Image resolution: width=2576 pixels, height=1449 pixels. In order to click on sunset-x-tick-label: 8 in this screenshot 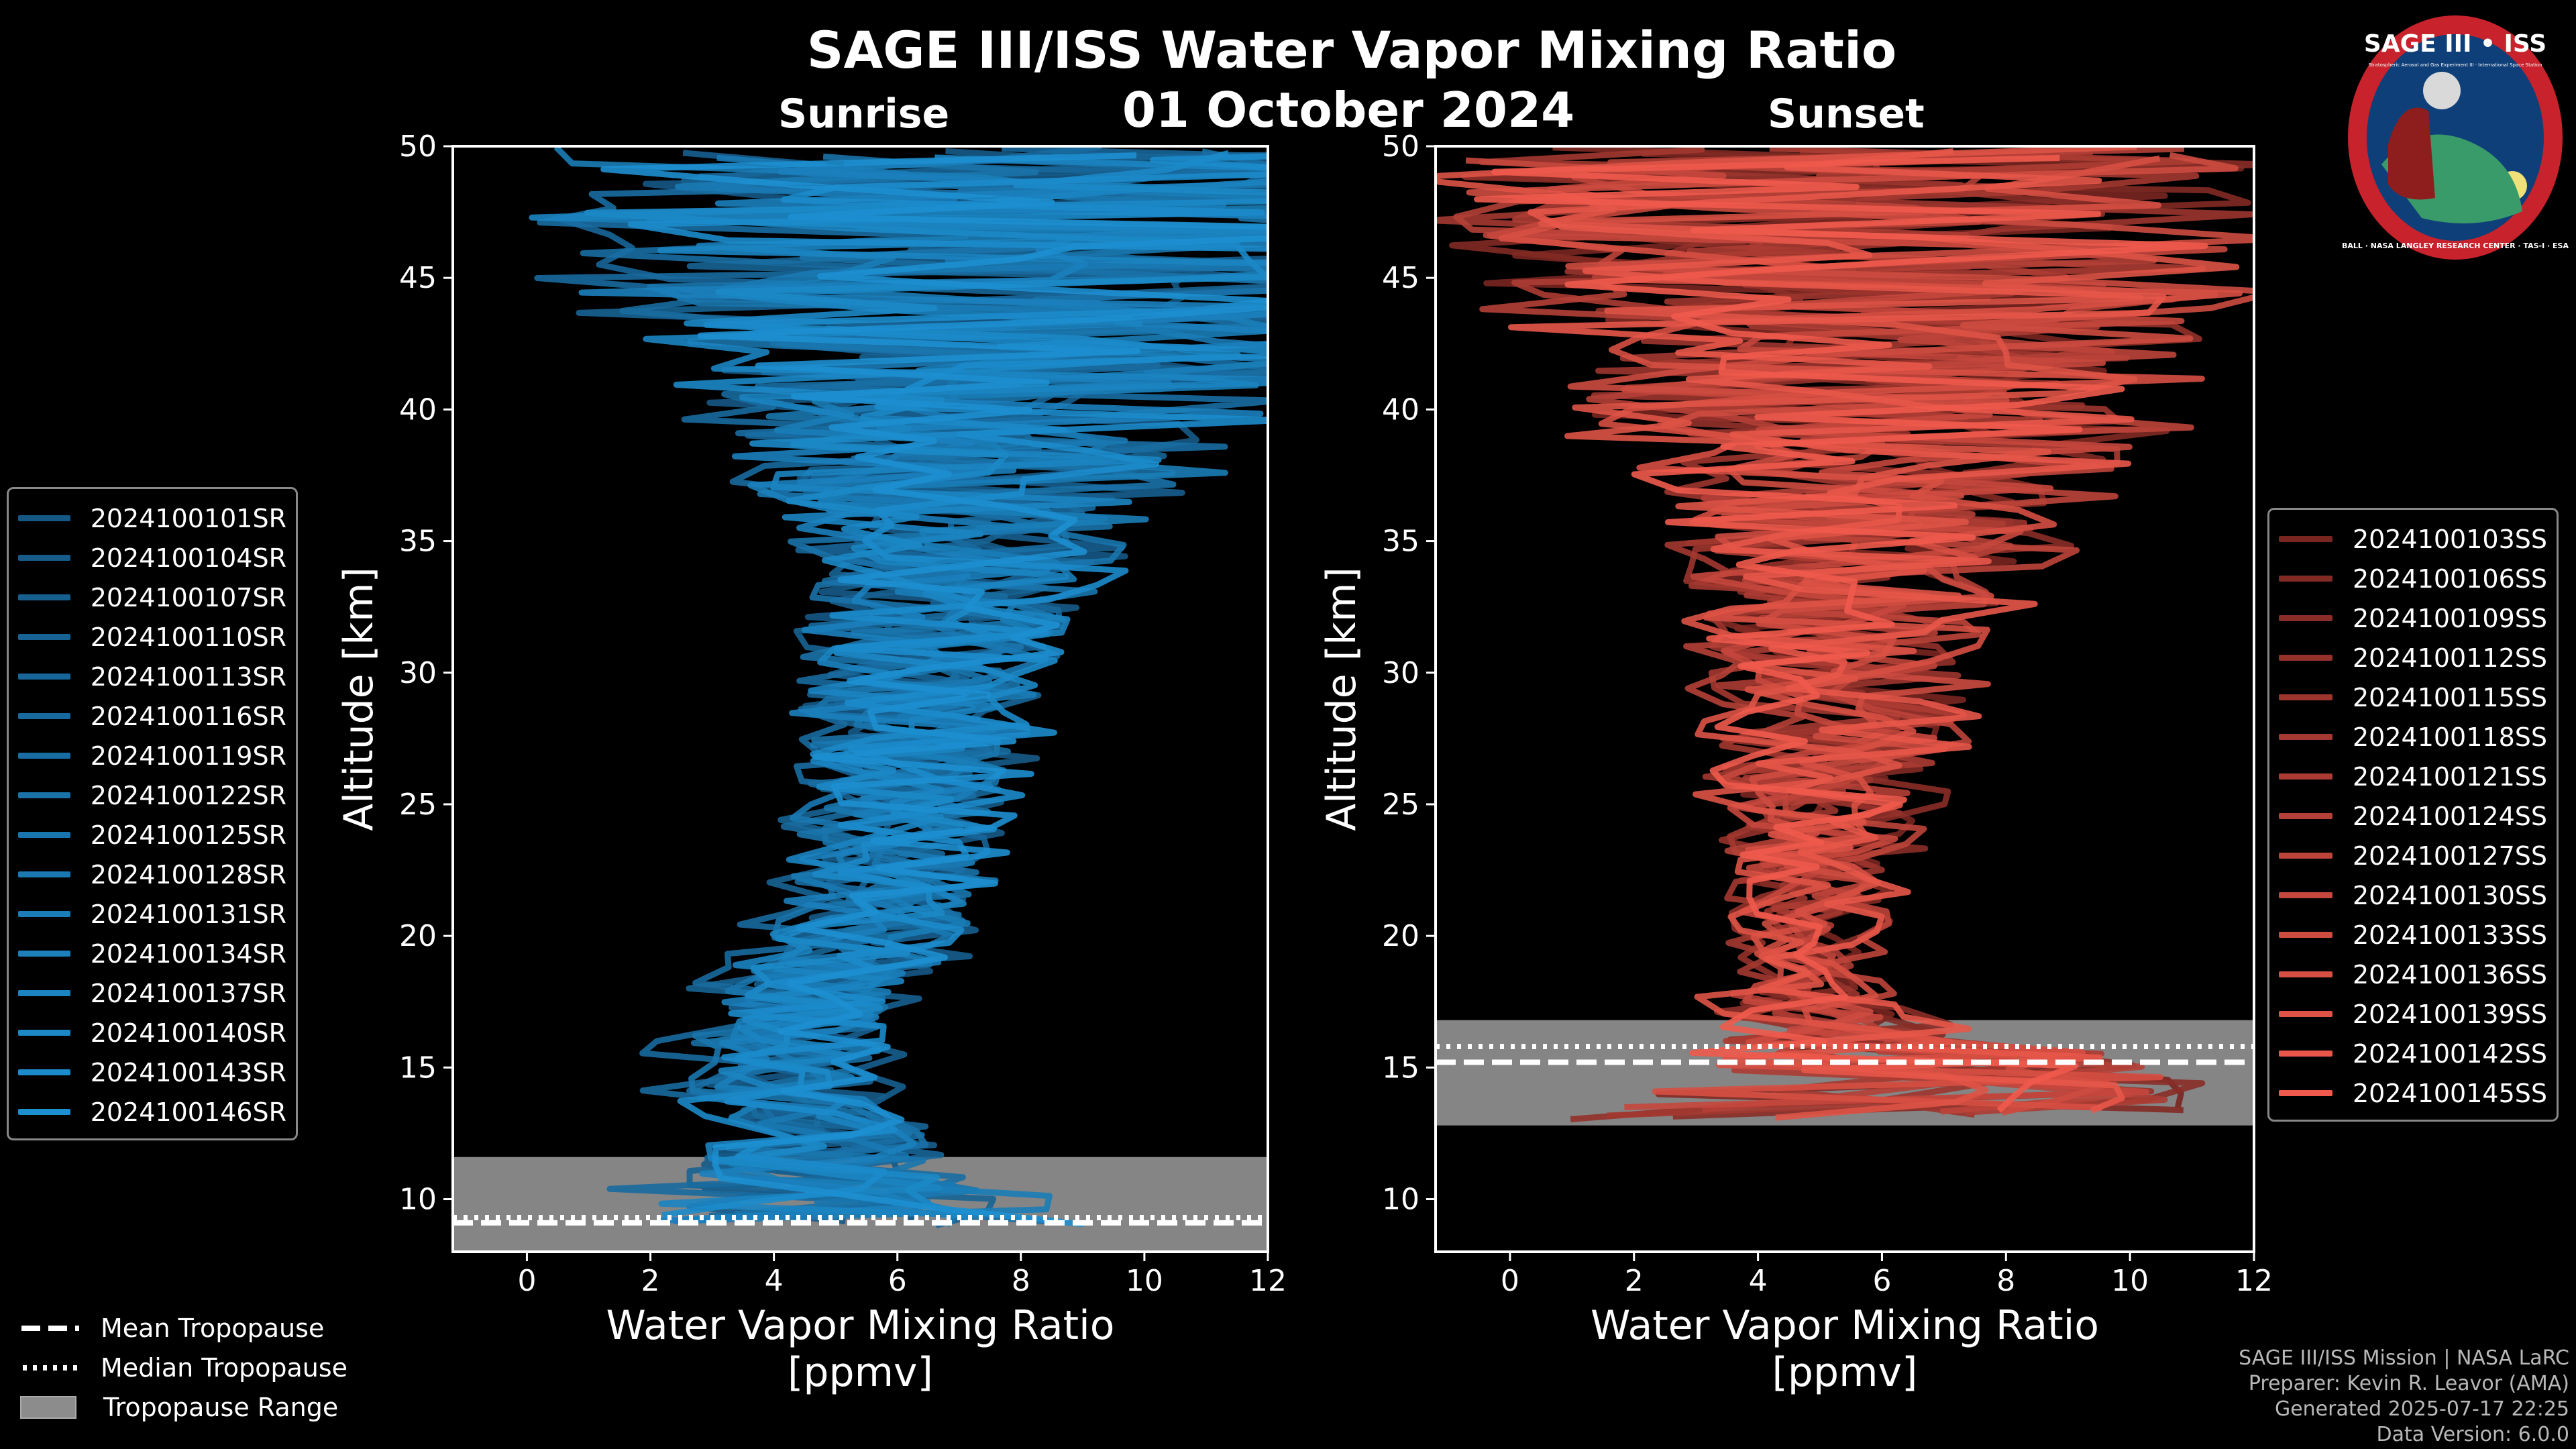, I will do `click(2005, 1281)`.